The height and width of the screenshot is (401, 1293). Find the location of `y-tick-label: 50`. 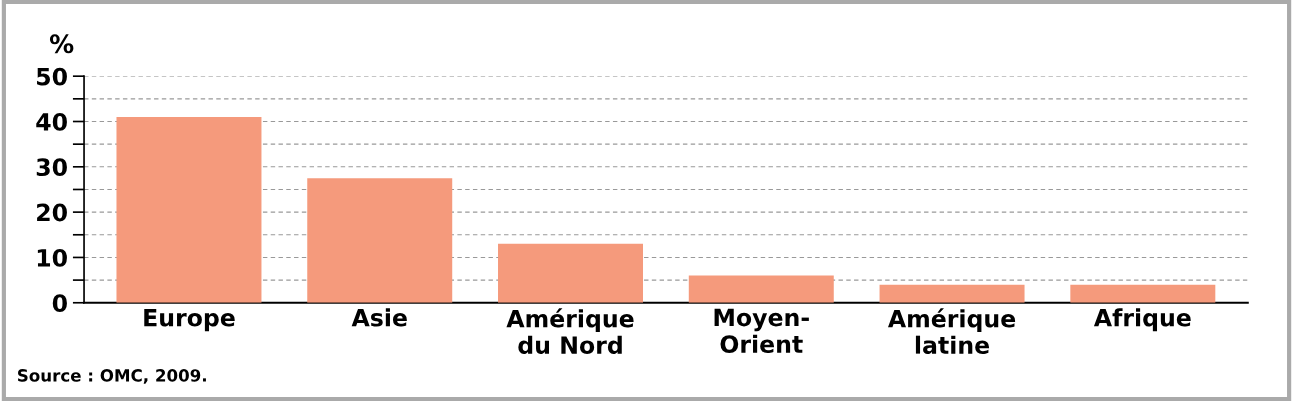

y-tick-label: 50 is located at coordinates (52, 76).